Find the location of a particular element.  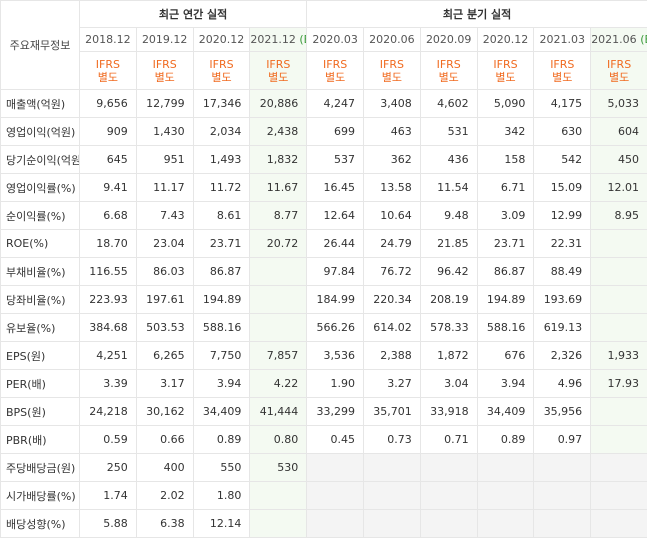

row-label: 부채비율(%) is located at coordinates (40, 272).